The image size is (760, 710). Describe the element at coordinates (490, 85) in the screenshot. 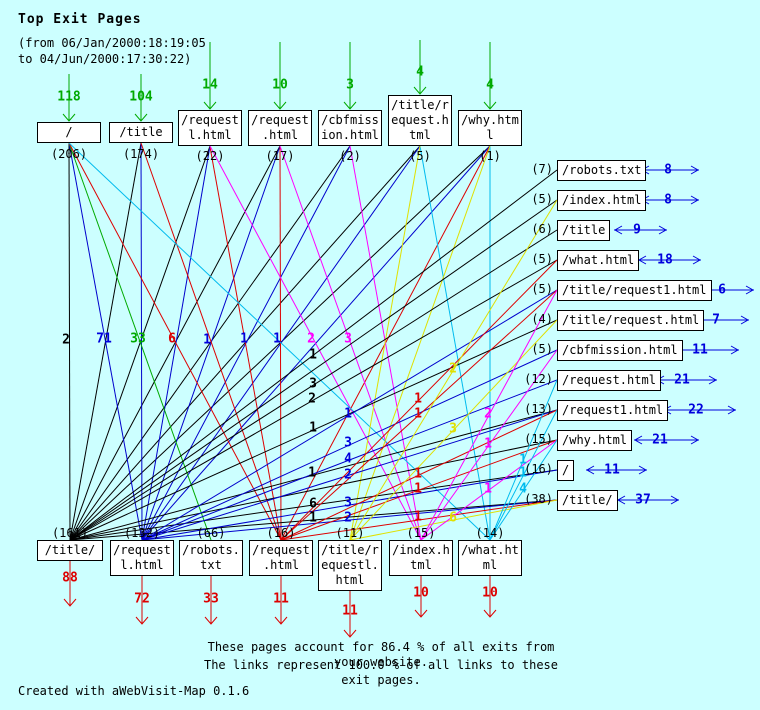

I see `entry-count: 4` at that location.